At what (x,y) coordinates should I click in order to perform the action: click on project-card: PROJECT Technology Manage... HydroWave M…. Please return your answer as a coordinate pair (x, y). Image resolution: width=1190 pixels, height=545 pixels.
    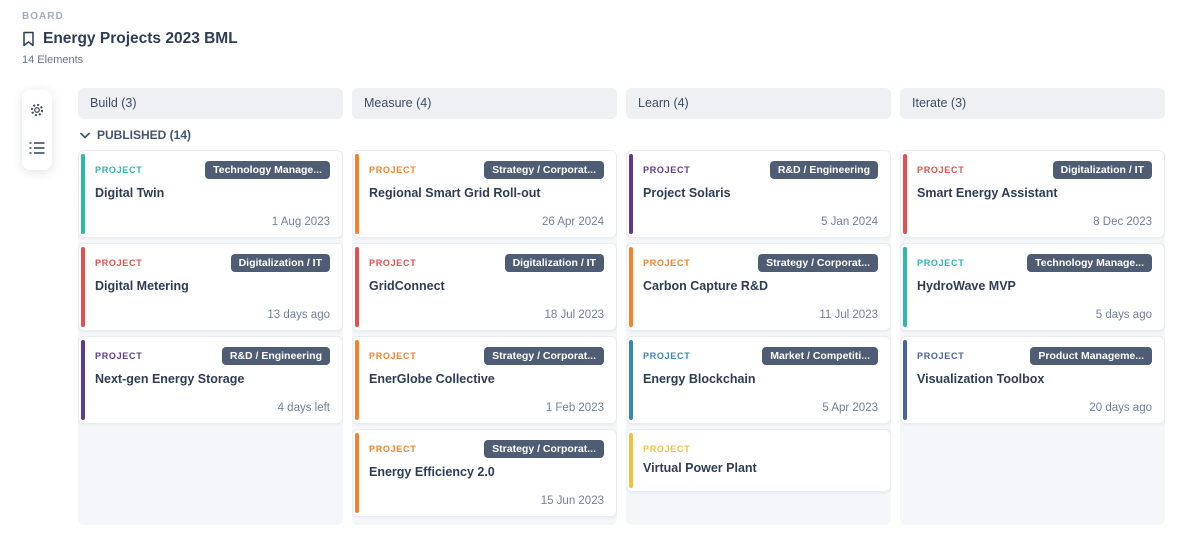
    Looking at the image, I should click on (1032, 287).